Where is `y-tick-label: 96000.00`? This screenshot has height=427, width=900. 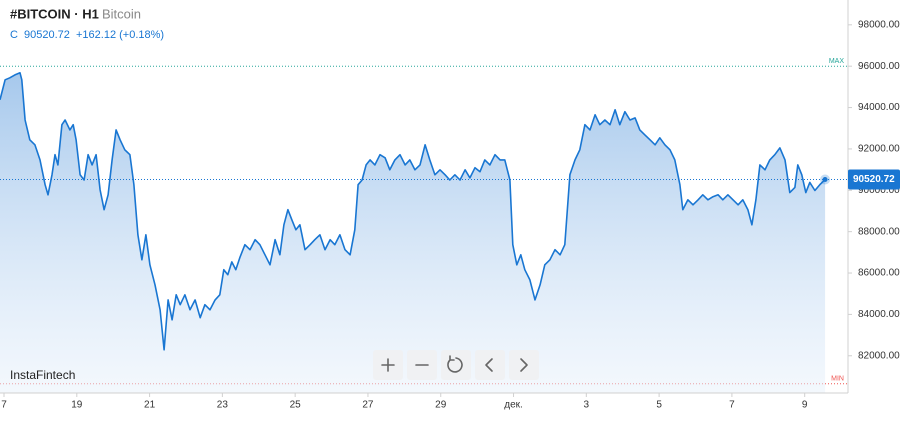
y-tick-label: 96000.00 is located at coordinates (879, 66).